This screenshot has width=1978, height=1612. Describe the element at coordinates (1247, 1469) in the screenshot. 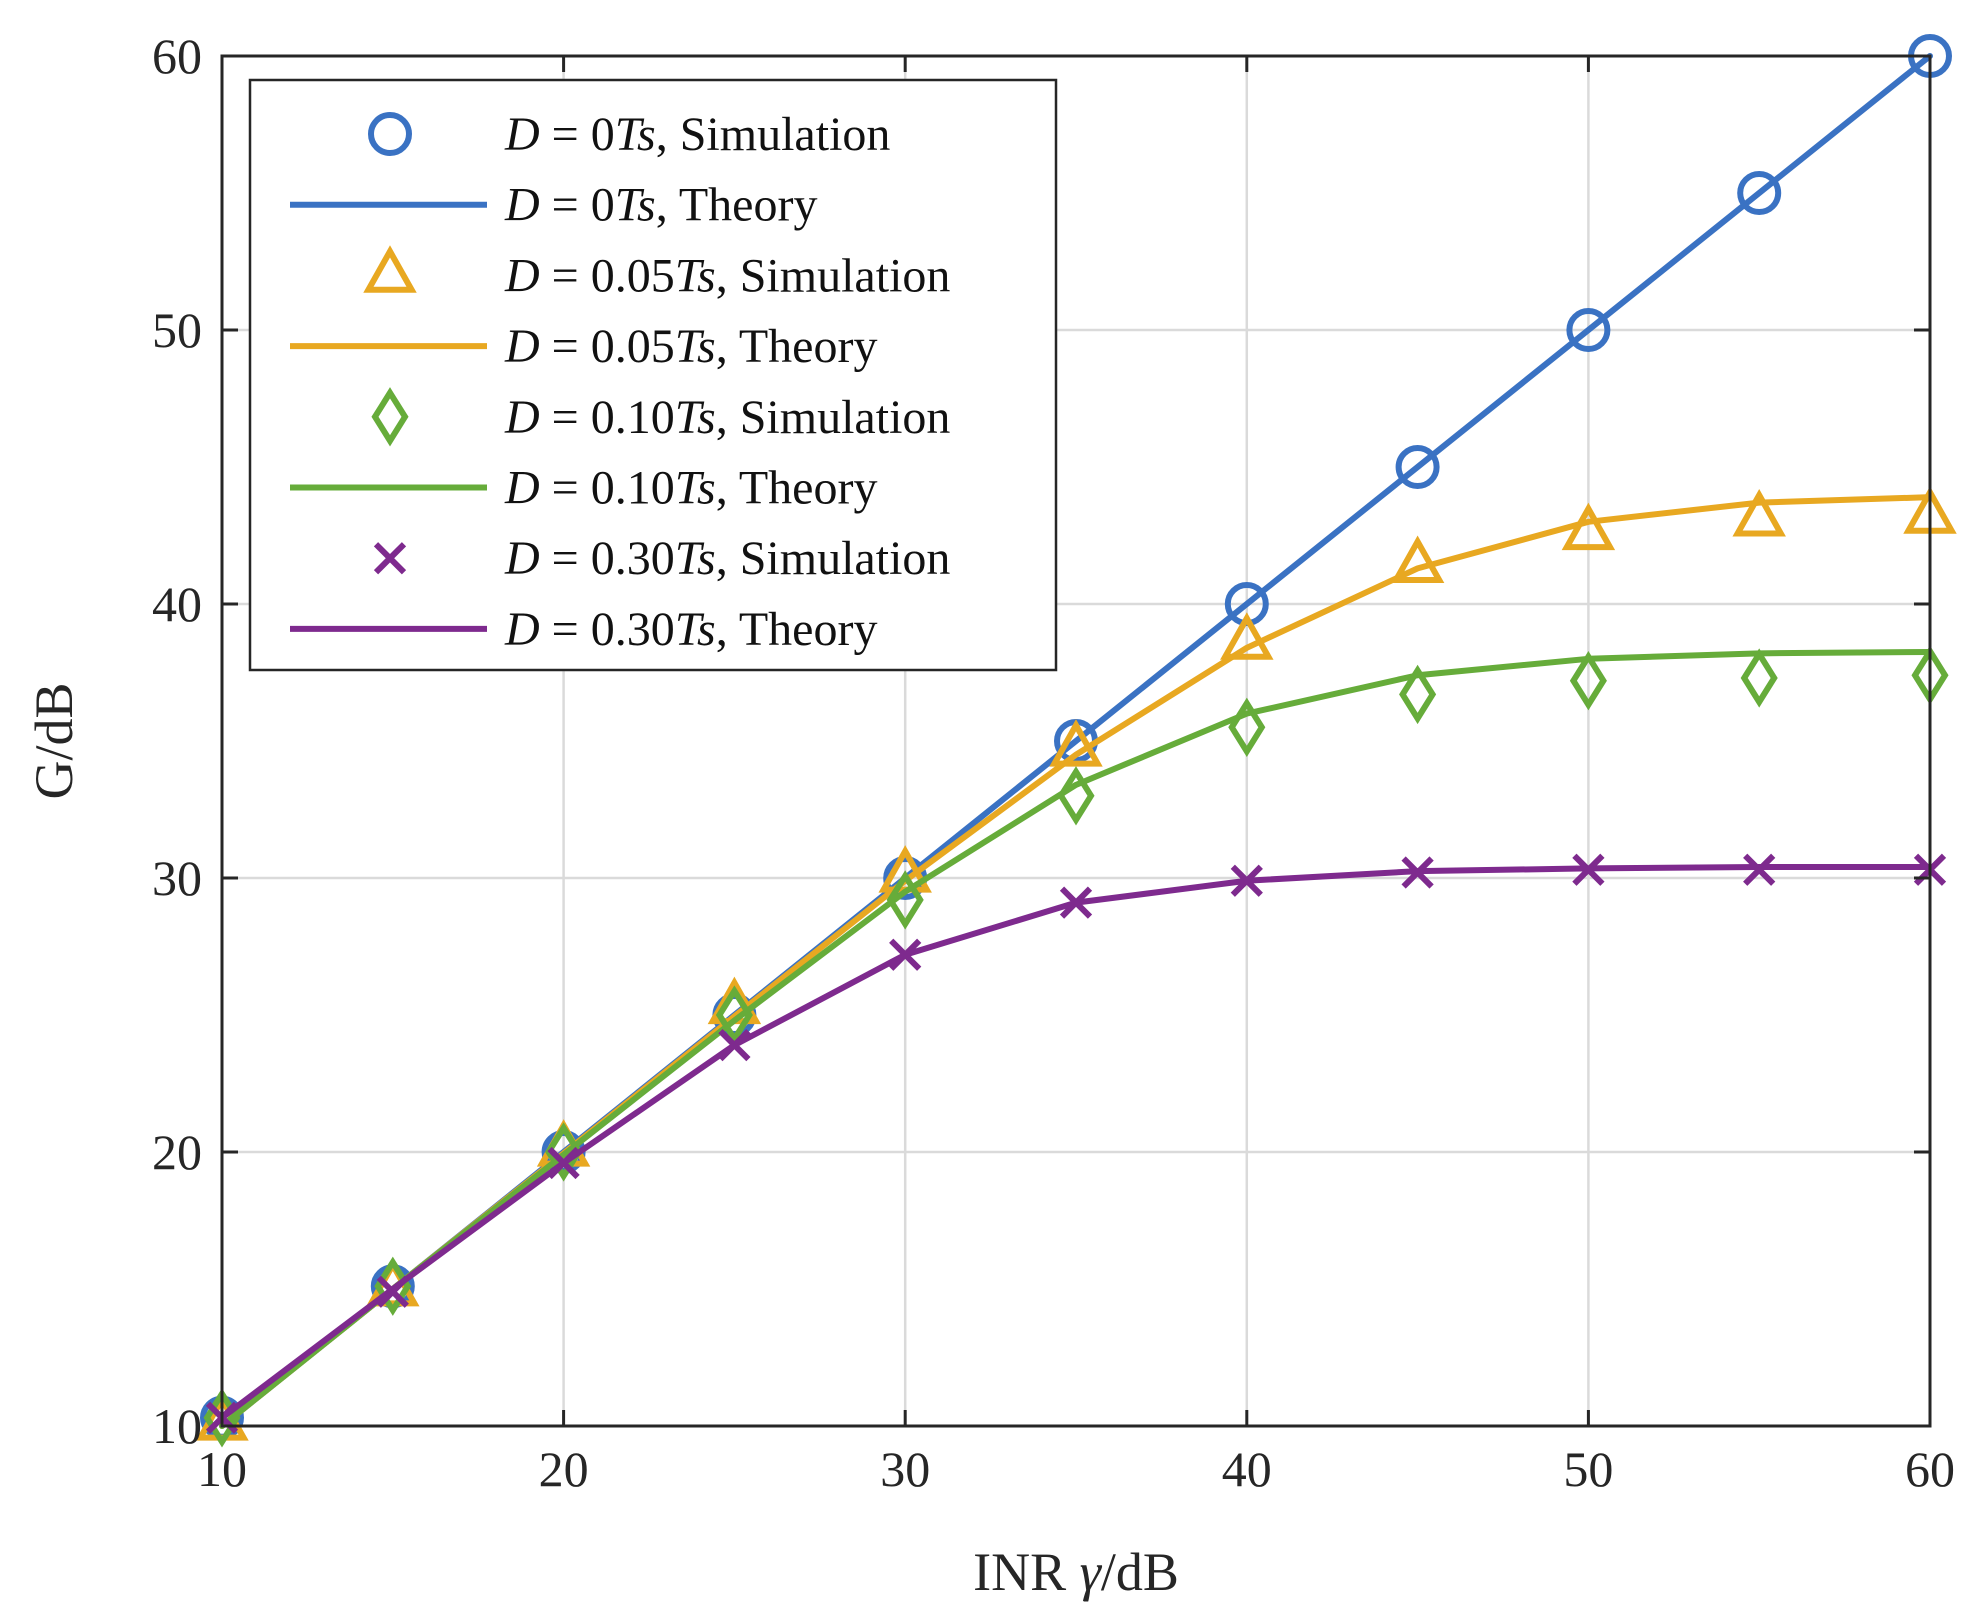

I see `x-tick-label: 40` at that location.